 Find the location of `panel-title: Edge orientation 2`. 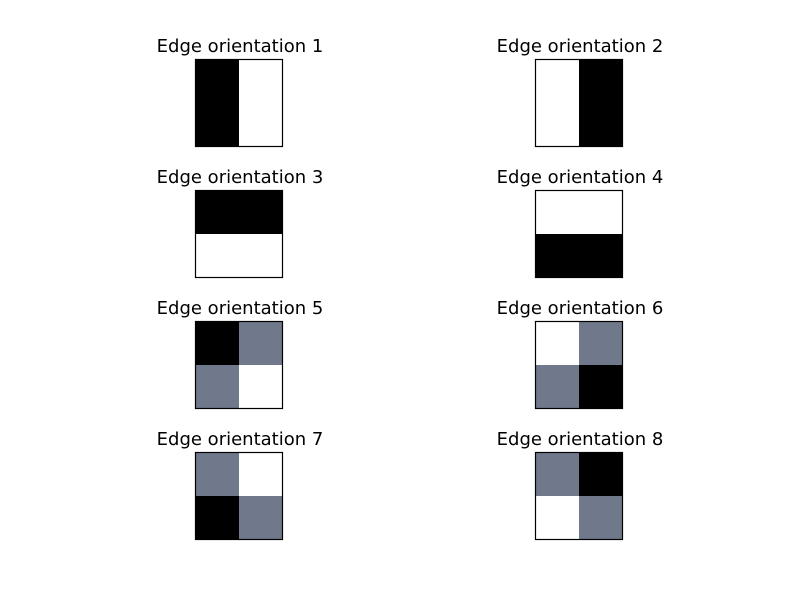

panel-title: Edge orientation 2 is located at coordinates (580, 46).